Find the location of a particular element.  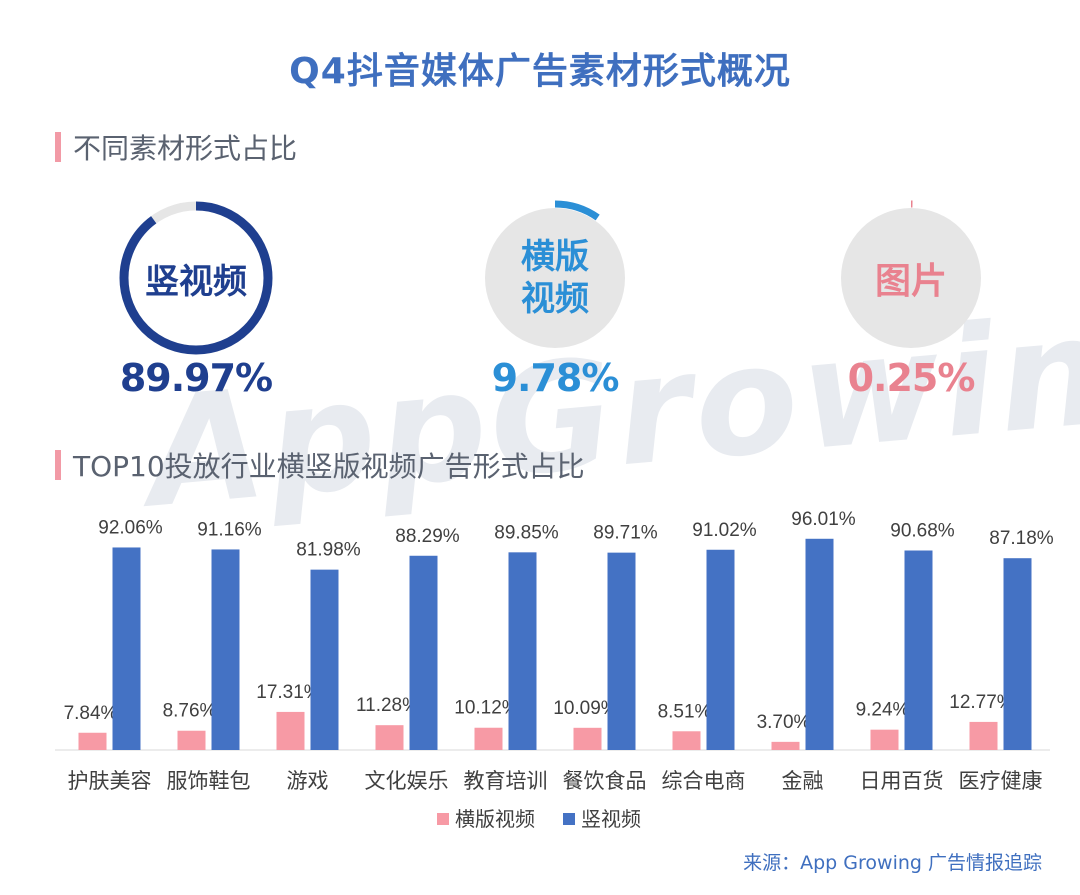

data-label: 88.29% is located at coordinates (427, 536).